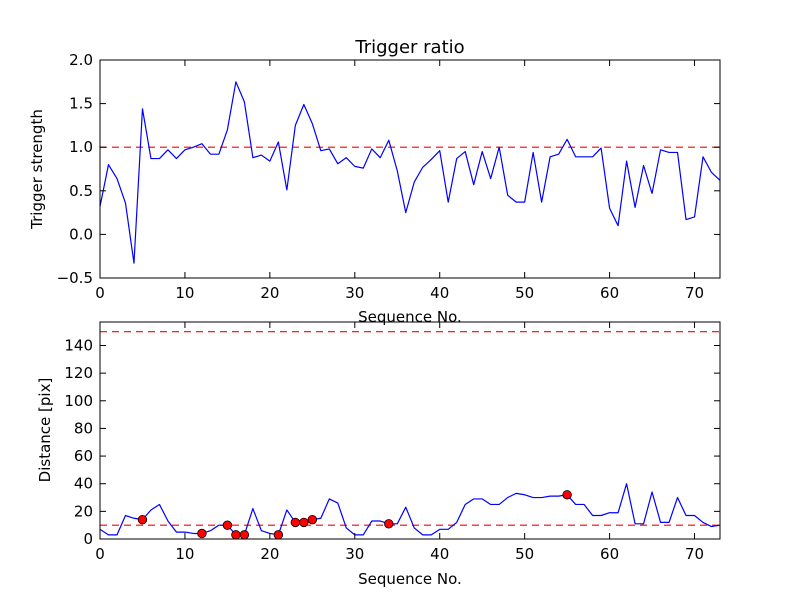 The width and height of the screenshot is (800, 600). I want to click on y-axis-label: Distance [pix], so click(45, 430).